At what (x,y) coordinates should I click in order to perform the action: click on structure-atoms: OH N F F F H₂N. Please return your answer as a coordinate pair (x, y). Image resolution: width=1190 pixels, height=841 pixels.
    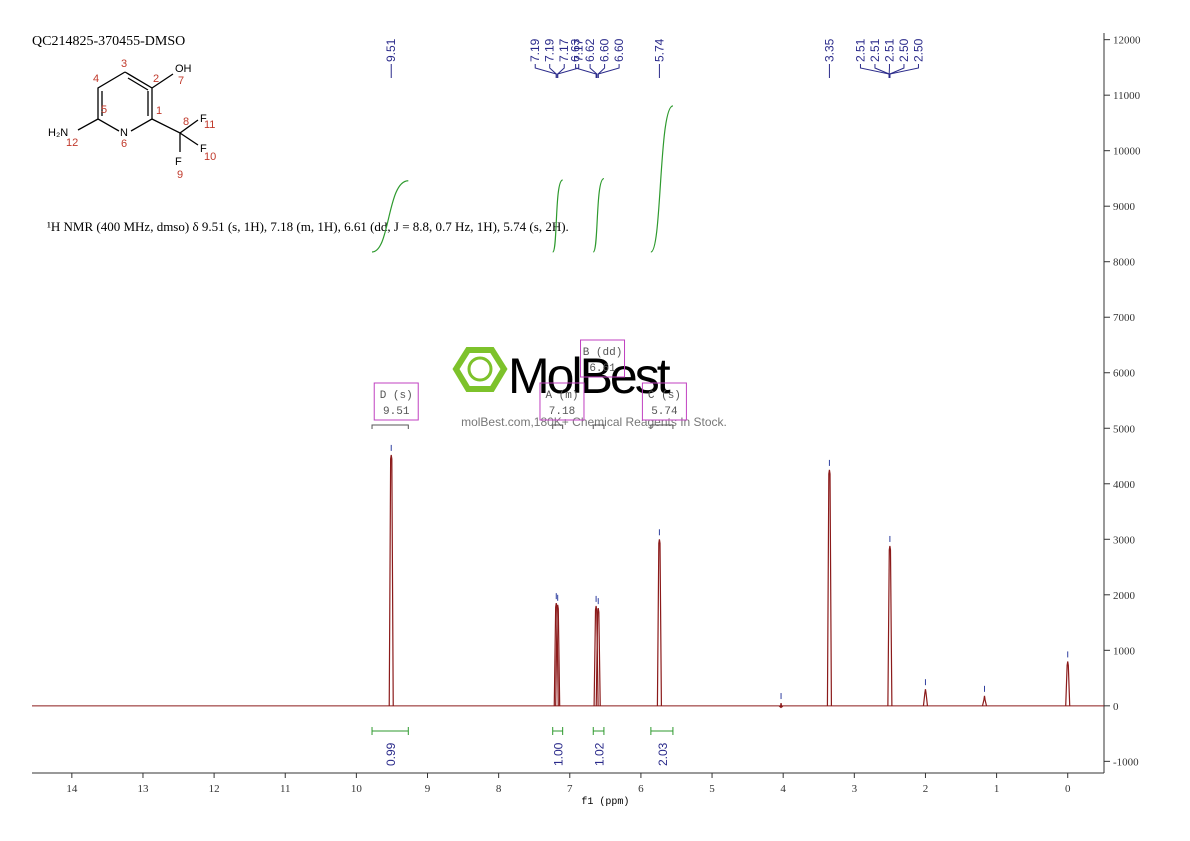
    Looking at the image, I should click on (127, 115).